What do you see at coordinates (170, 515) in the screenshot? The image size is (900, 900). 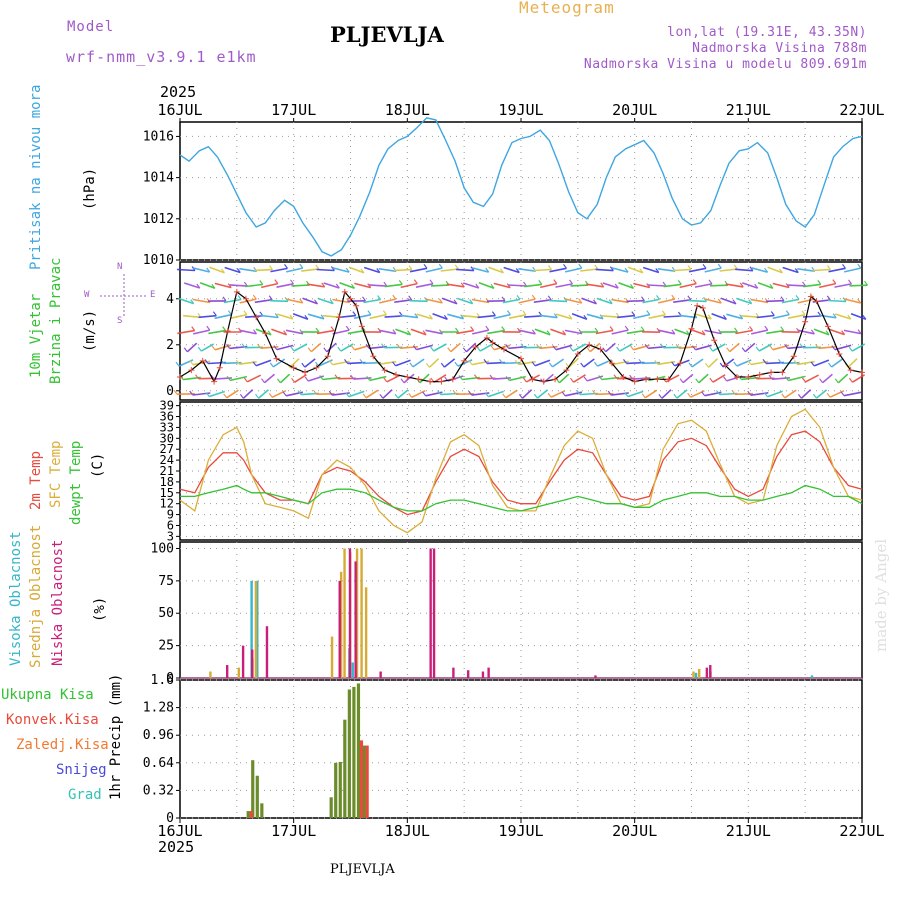 I see `y-tick-label-temp: 9` at bounding box center [170, 515].